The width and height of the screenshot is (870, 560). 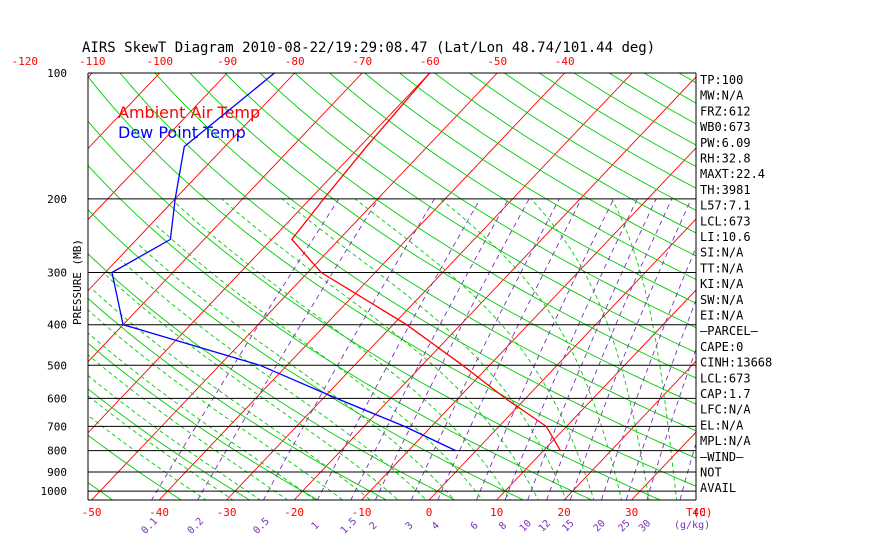 What do you see at coordinates (295, 61) in the screenshot?
I see `top-temp-tick-label: -80` at bounding box center [295, 61].